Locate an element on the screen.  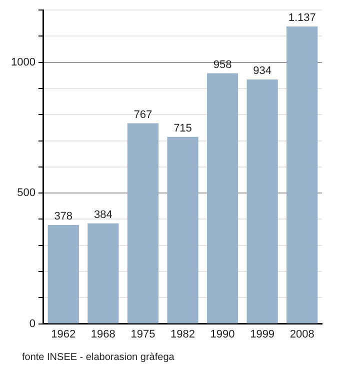
y-tick-label: 500 is located at coordinates (26, 193).